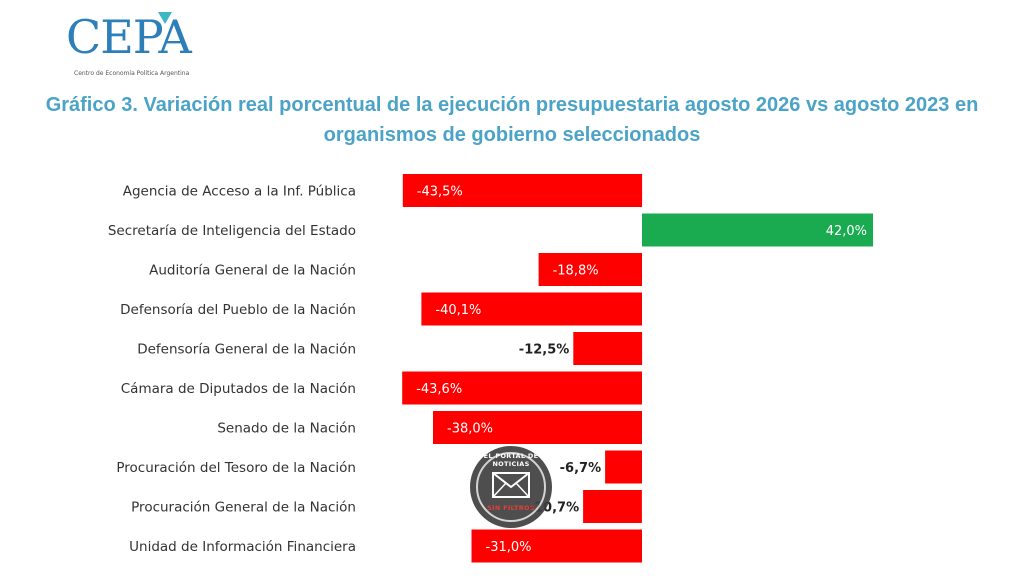 Image resolution: width=1024 pixels, height=576 pixels. What do you see at coordinates (439, 389) in the screenshot?
I see `value-label-6: -43,6%` at bounding box center [439, 389].